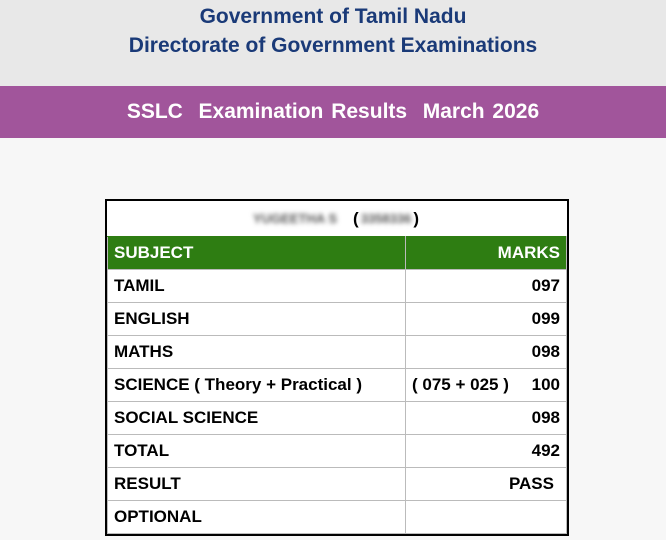 This screenshot has height=540, width=666. Describe the element at coordinates (460, 384) in the screenshot. I see `science-breakdown: ( 075 + 025 )` at that location.